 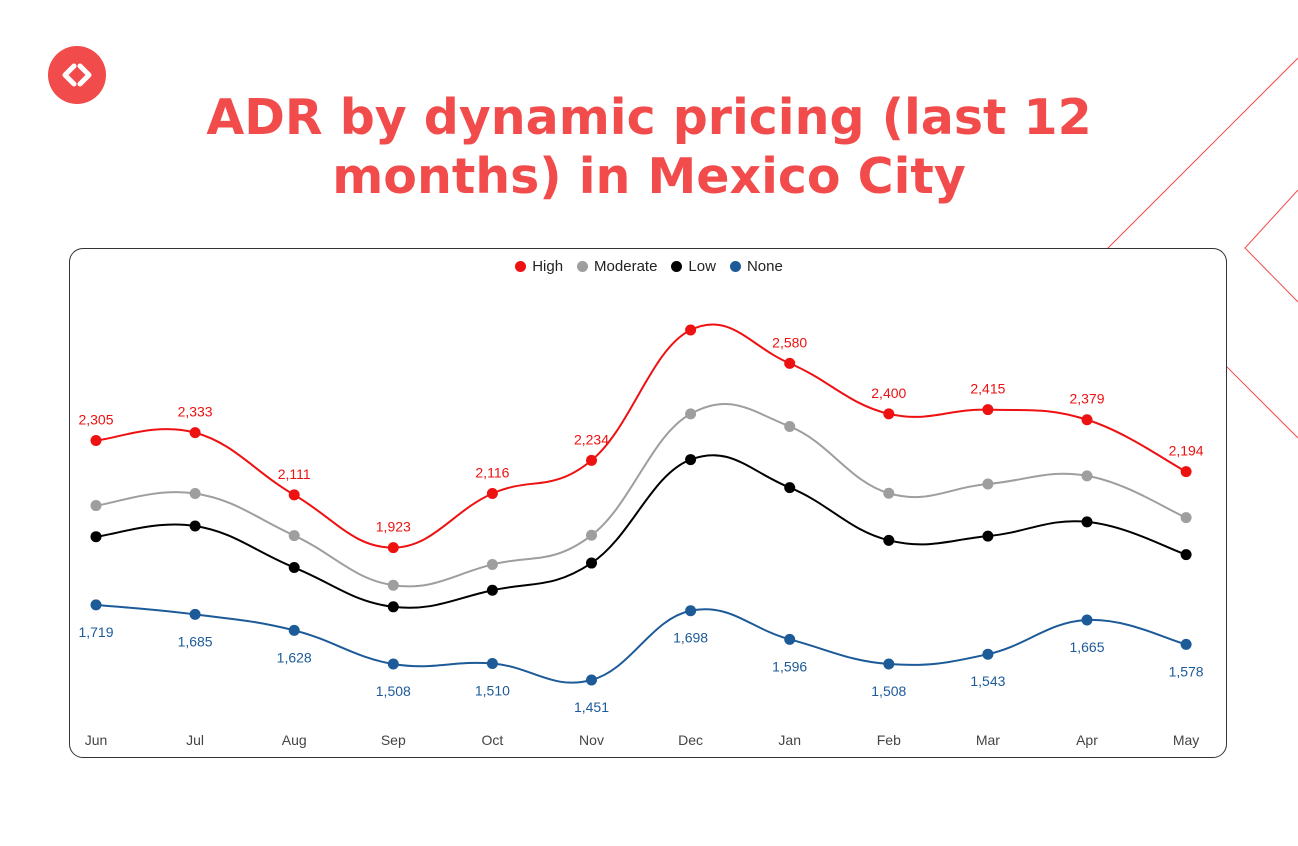 What do you see at coordinates (988, 654) in the screenshot?
I see `data-point-none-mar` at bounding box center [988, 654].